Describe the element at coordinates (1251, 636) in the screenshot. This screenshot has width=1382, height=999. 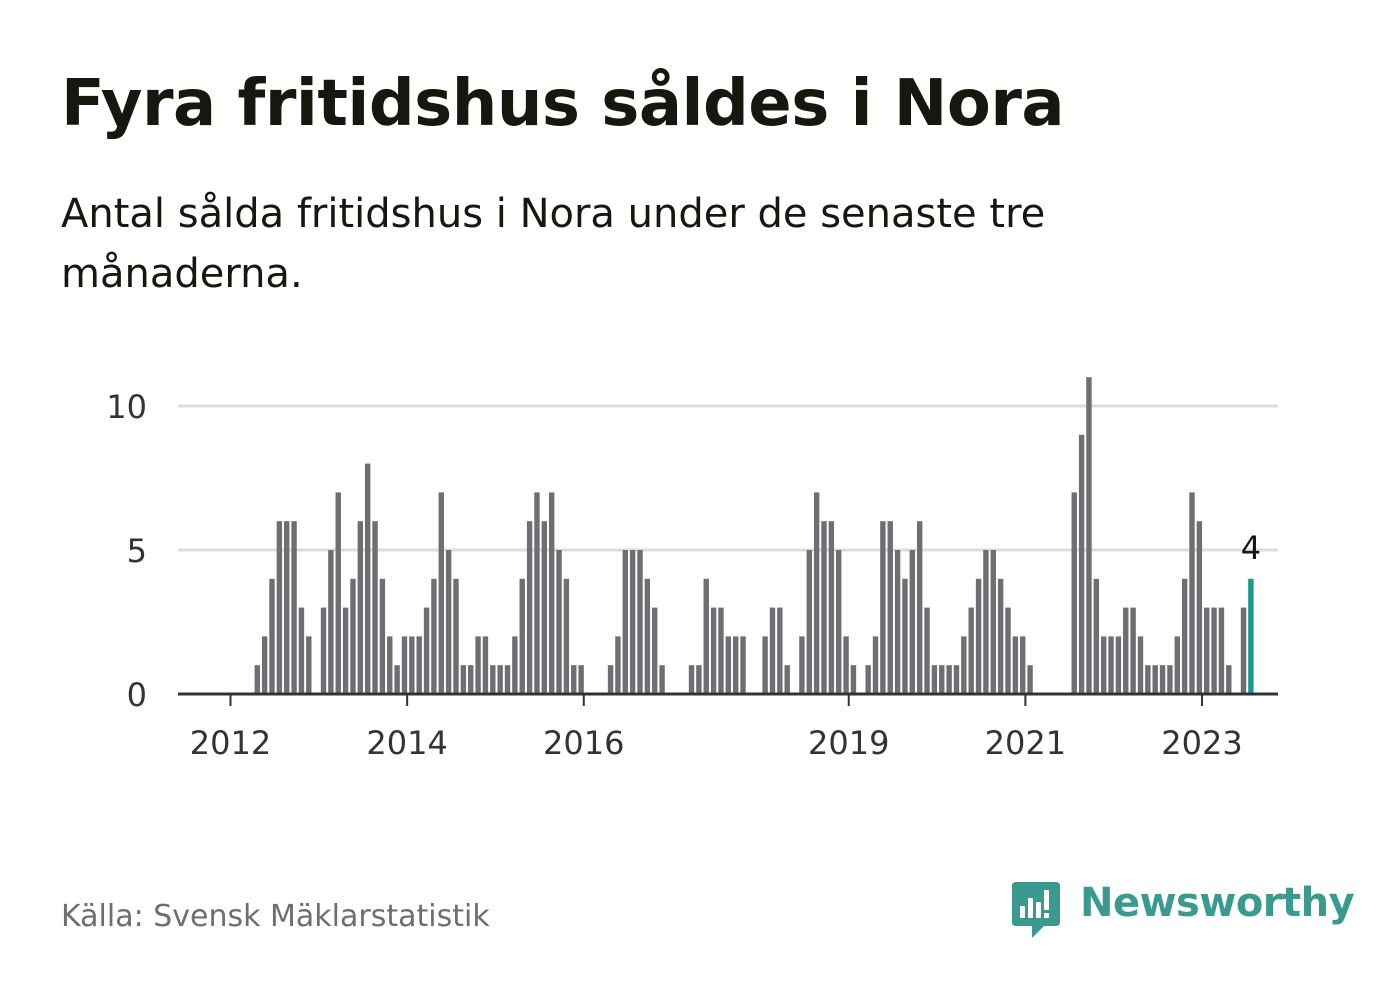
I see `highlight-bar` at that location.